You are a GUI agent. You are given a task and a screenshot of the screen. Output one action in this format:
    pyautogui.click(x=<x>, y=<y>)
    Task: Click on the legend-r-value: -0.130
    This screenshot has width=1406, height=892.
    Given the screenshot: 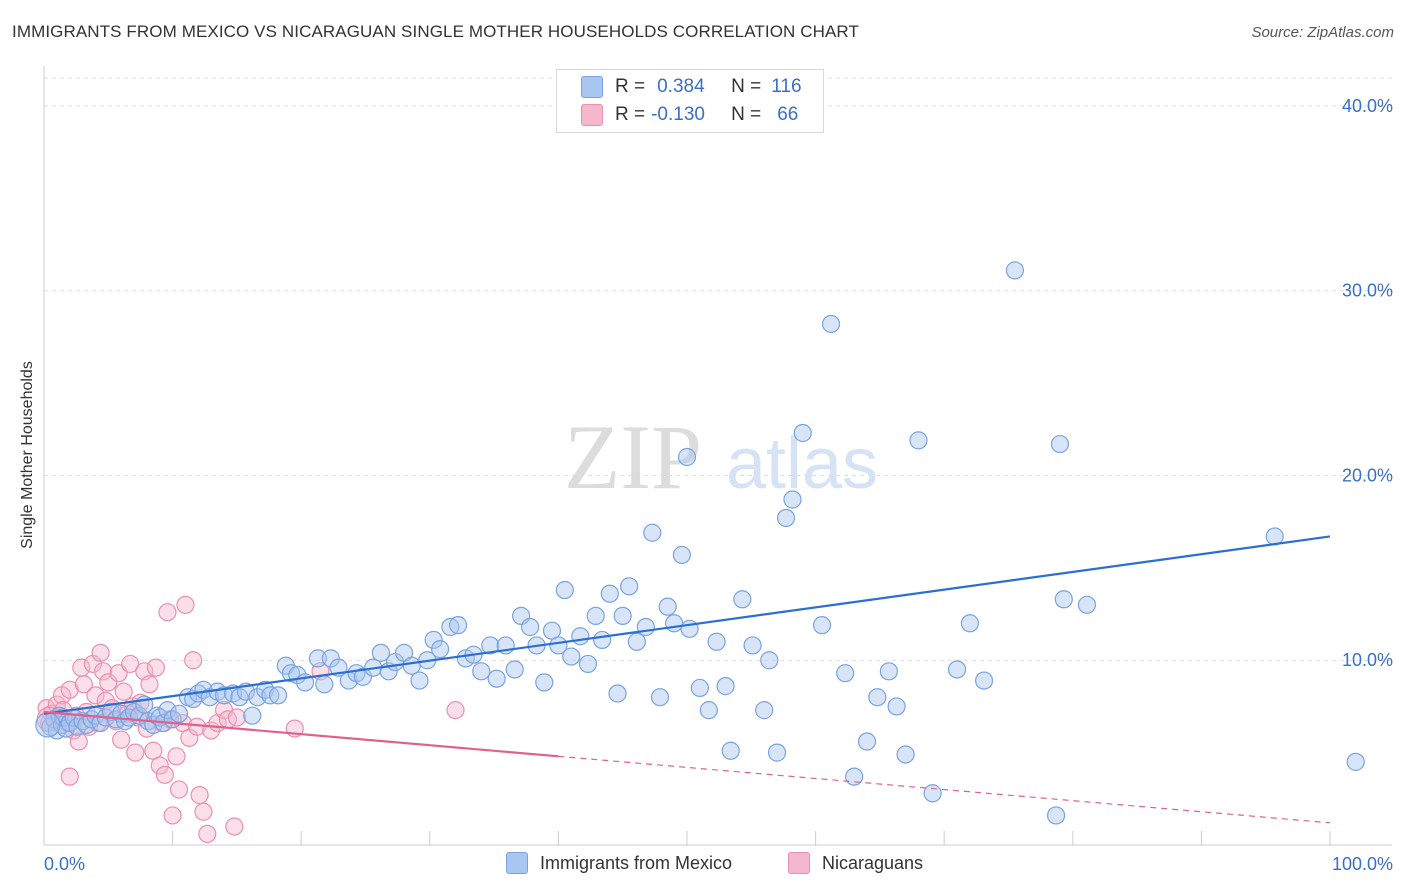 What is the action you would take?
    pyautogui.click(x=678, y=114)
    